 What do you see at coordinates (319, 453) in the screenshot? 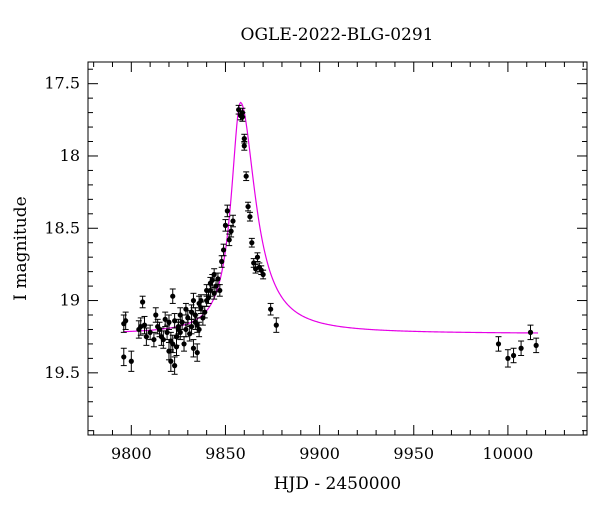
I see `x-tick-label: 9900` at bounding box center [319, 453].